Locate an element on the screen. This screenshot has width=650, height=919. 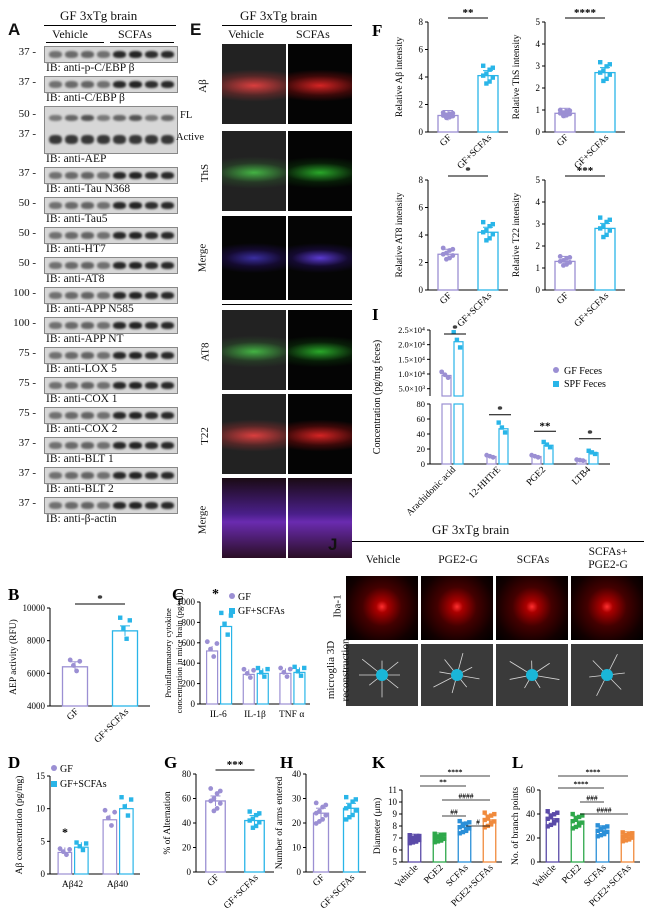
y-axis-label: AEP activity (RFU) is located at coordinates (13, 657).